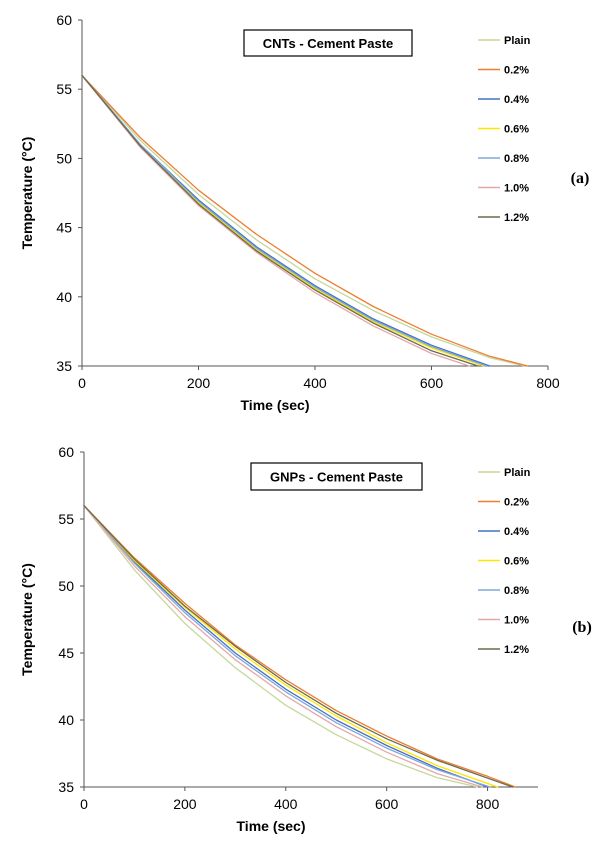 The image size is (600, 854). What do you see at coordinates (516, 159) in the screenshot?
I see `chart-0-legend-label: 0.8%` at bounding box center [516, 159].